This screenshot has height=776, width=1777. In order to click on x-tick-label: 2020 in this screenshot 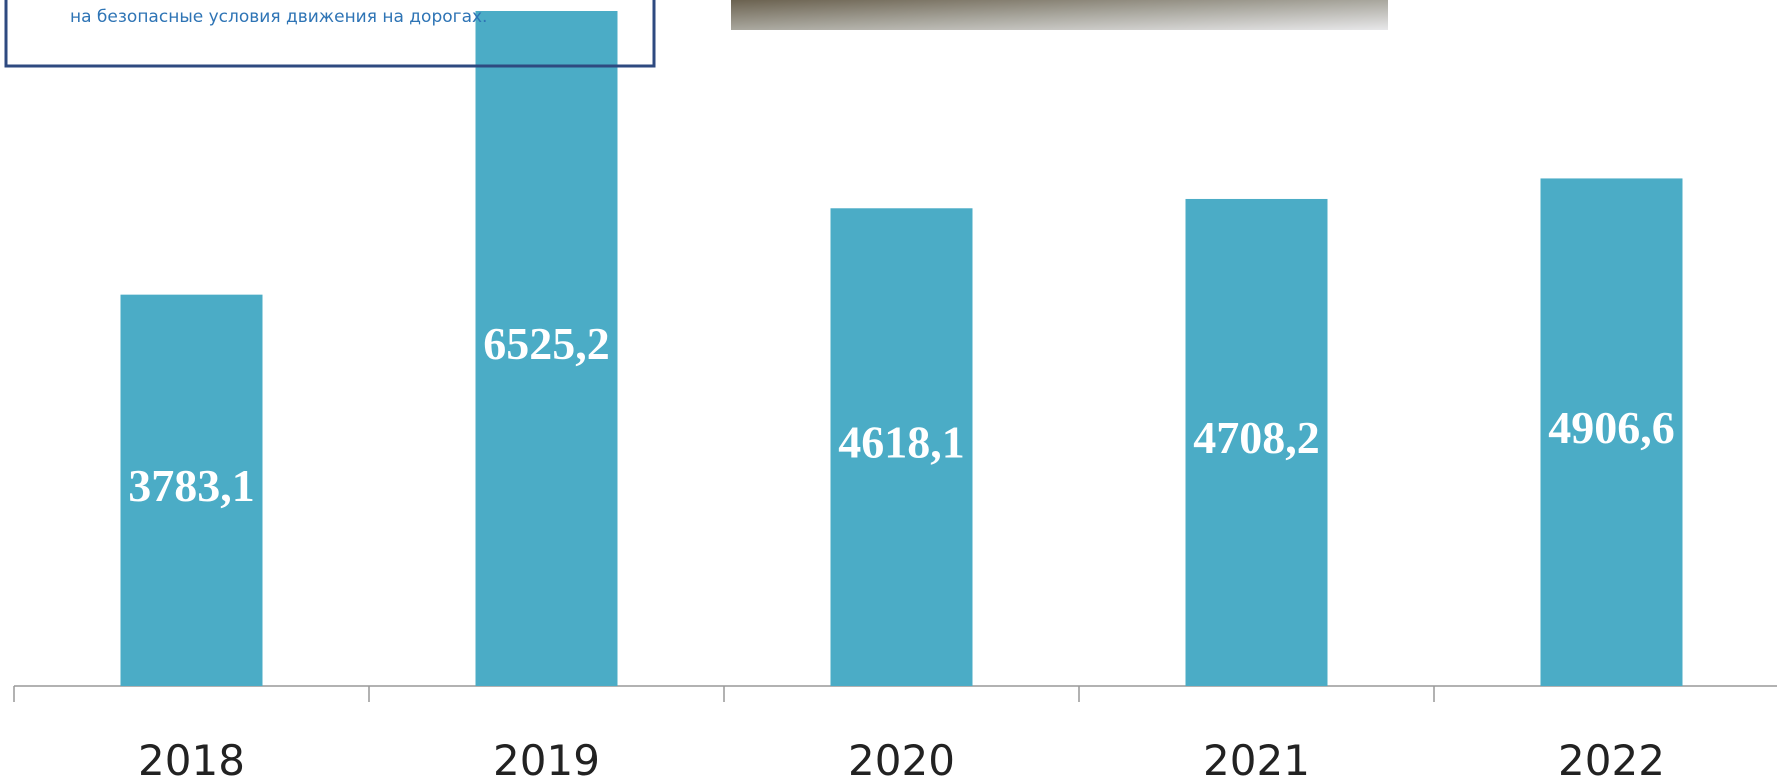, I will do `click(901, 756)`.